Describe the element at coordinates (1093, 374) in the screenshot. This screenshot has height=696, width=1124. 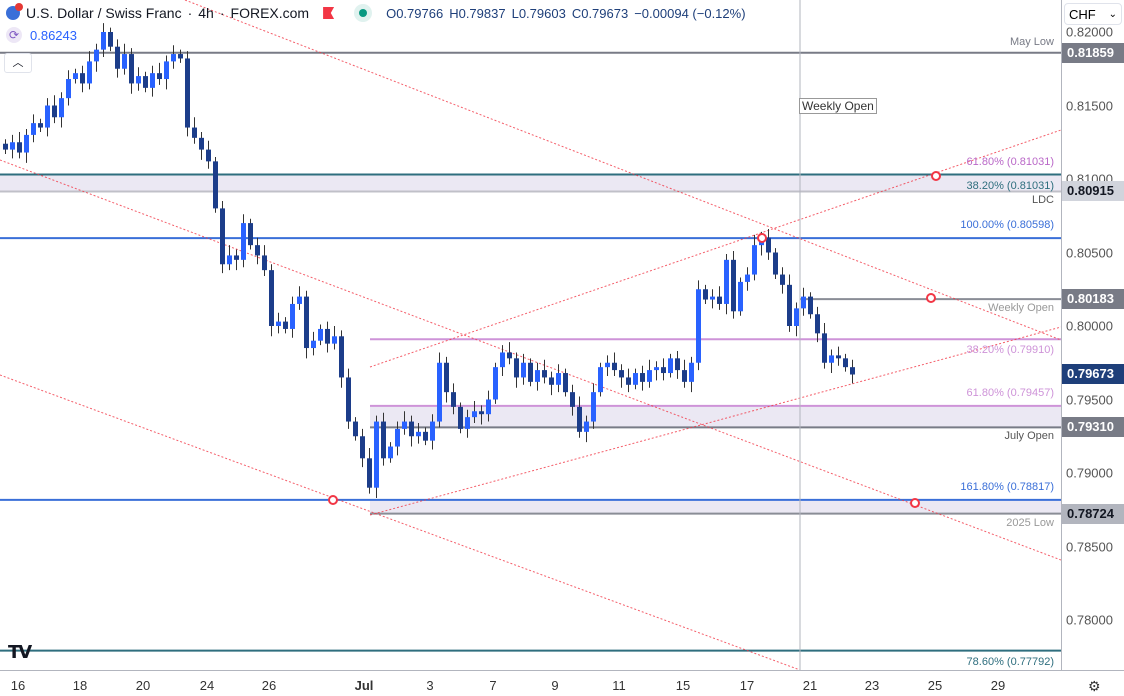
I see `price-tag: 0.79673` at that location.